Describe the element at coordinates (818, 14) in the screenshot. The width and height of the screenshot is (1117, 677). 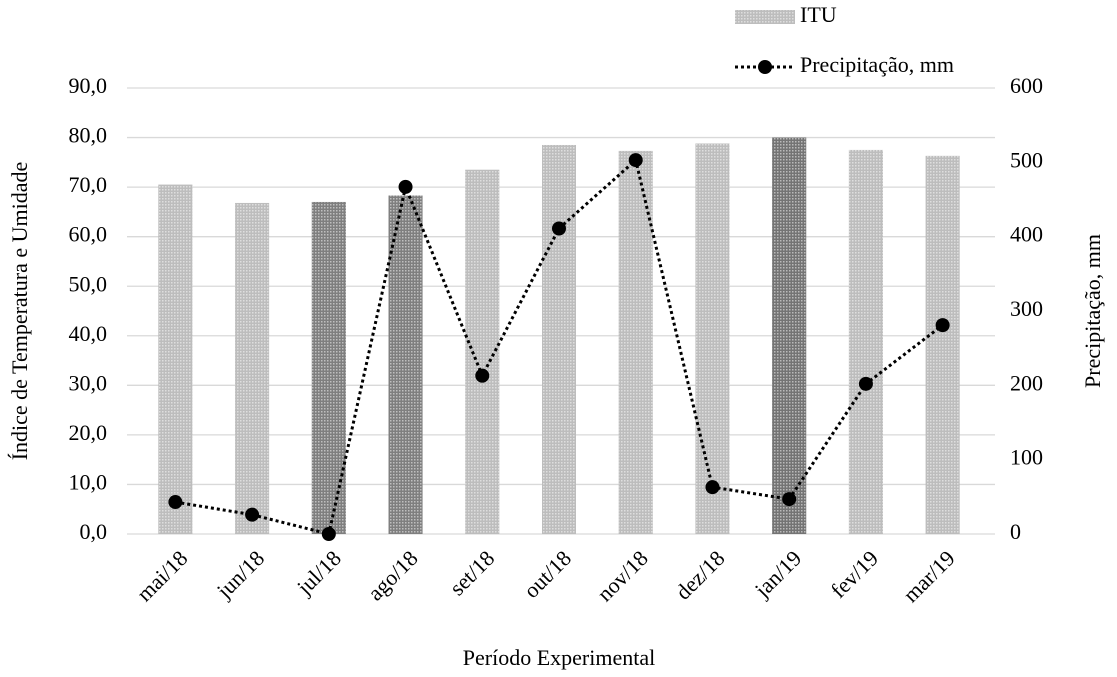
I see `legend-label: ITU` at that location.